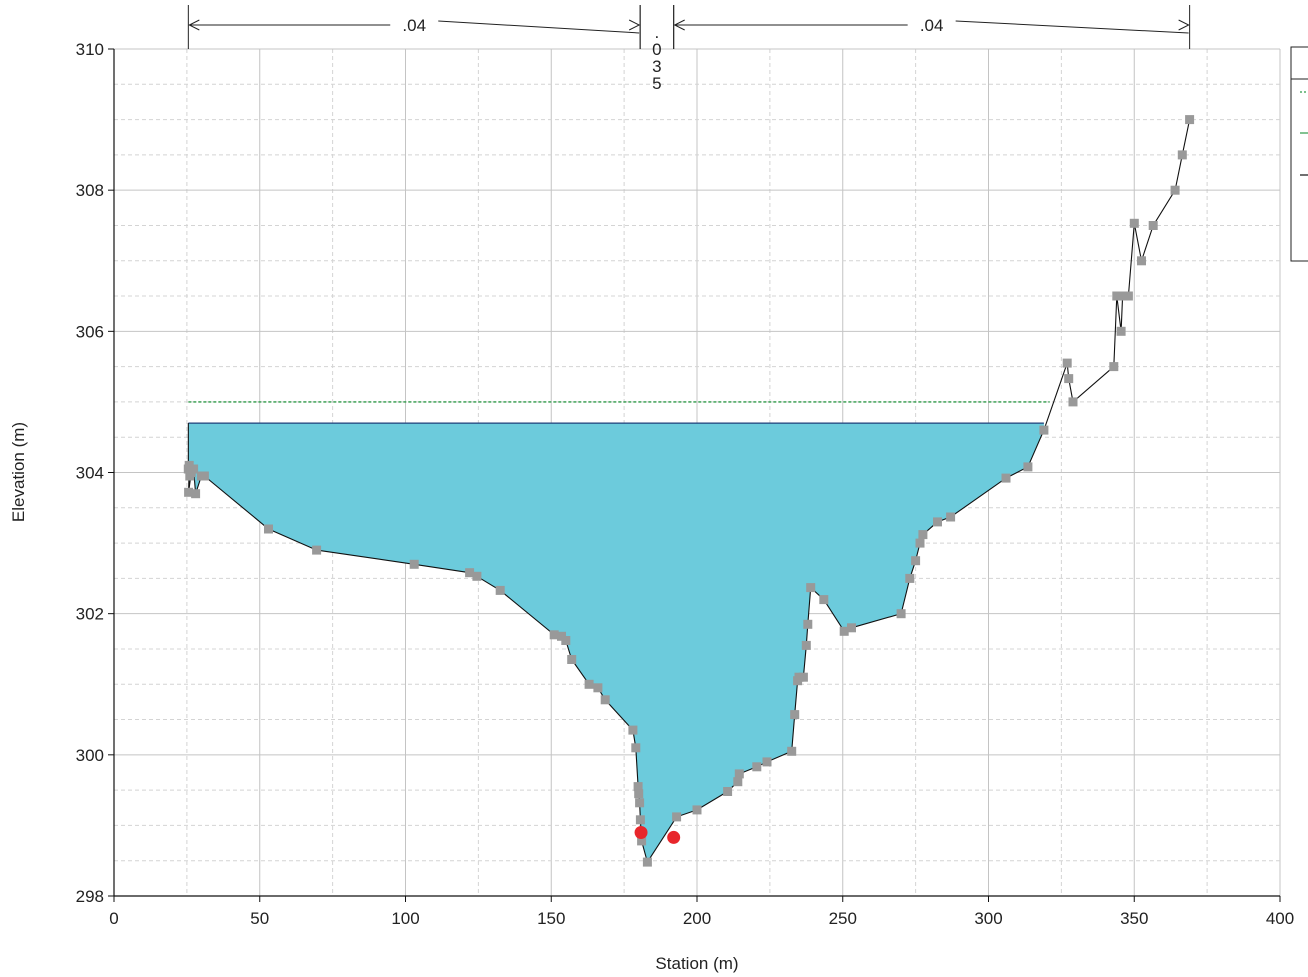  Describe the element at coordinates (657, 32) in the screenshot. I see `manning-n-char: .` at that location.